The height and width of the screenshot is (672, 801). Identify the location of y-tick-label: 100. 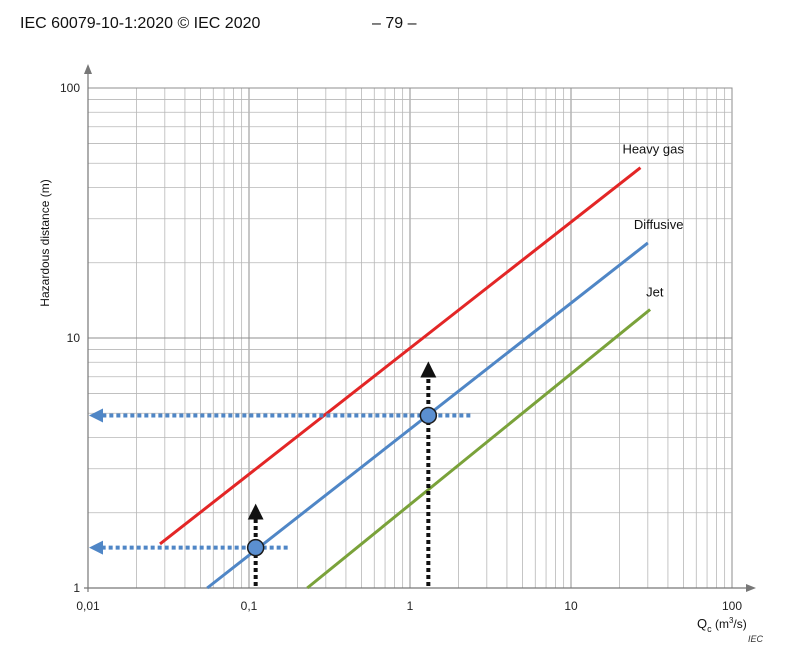
(70, 88).